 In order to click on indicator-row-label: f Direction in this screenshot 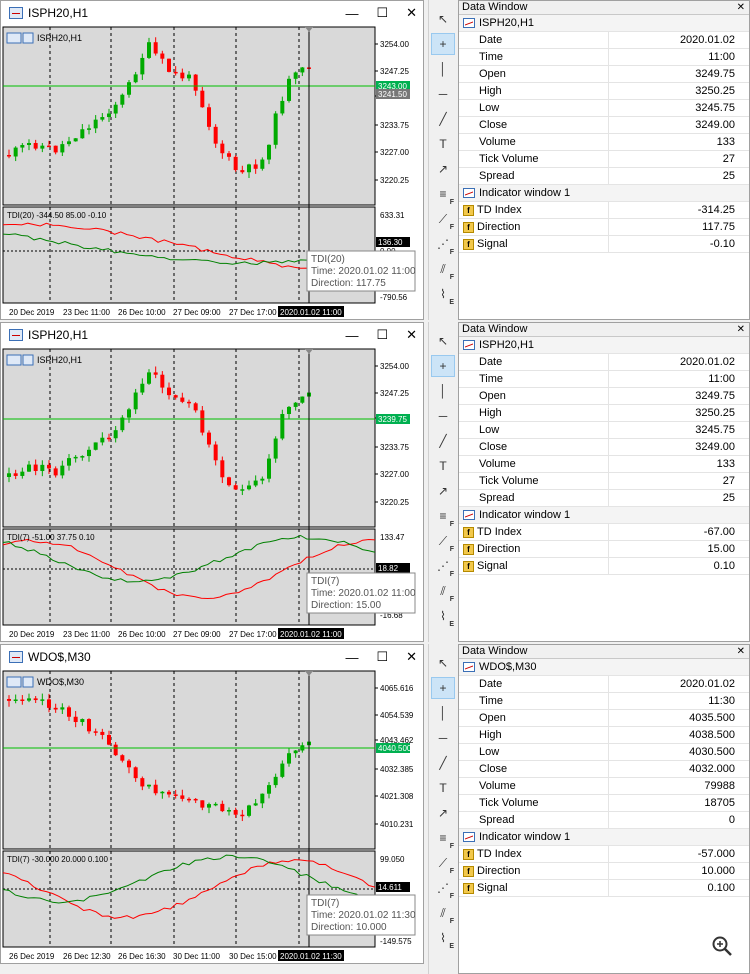, I will do `click(534, 871)`.